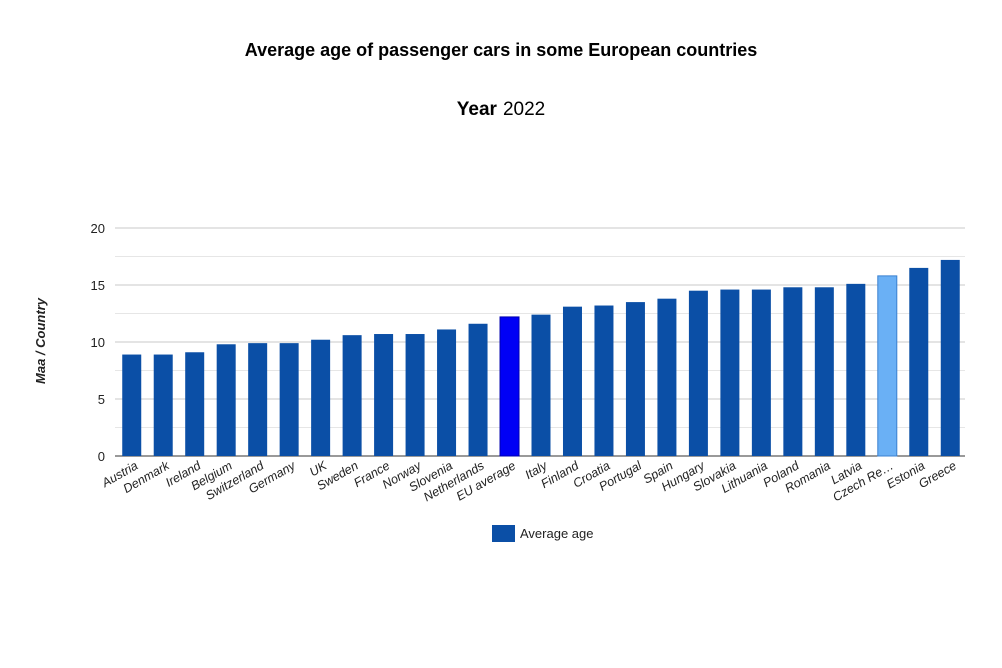 The height and width of the screenshot is (668, 1002). I want to click on subtitle-value: 2022, so click(524, 109).